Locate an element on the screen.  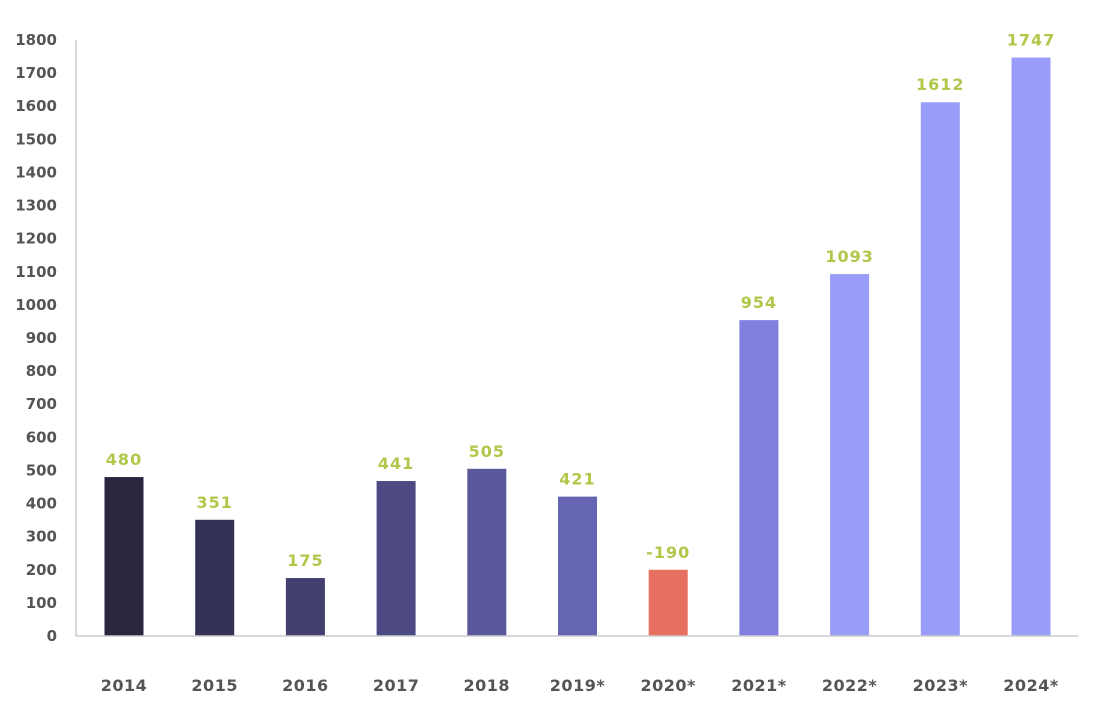
y-tick-label: 0 is located at coordinates (52, 636).